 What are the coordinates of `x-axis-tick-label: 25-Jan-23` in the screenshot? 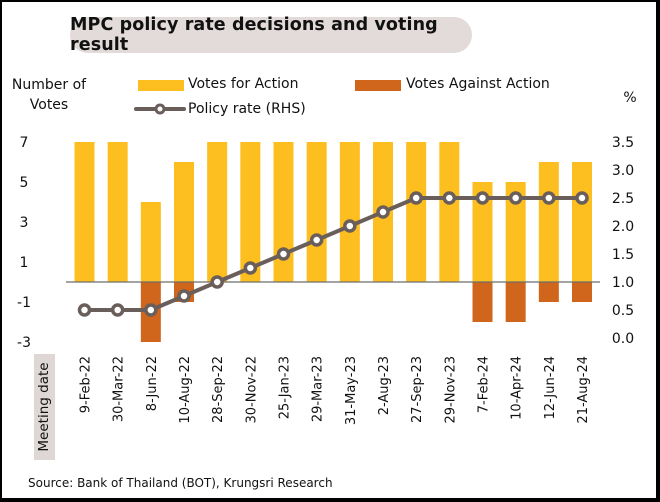 It's located at (285, 387).